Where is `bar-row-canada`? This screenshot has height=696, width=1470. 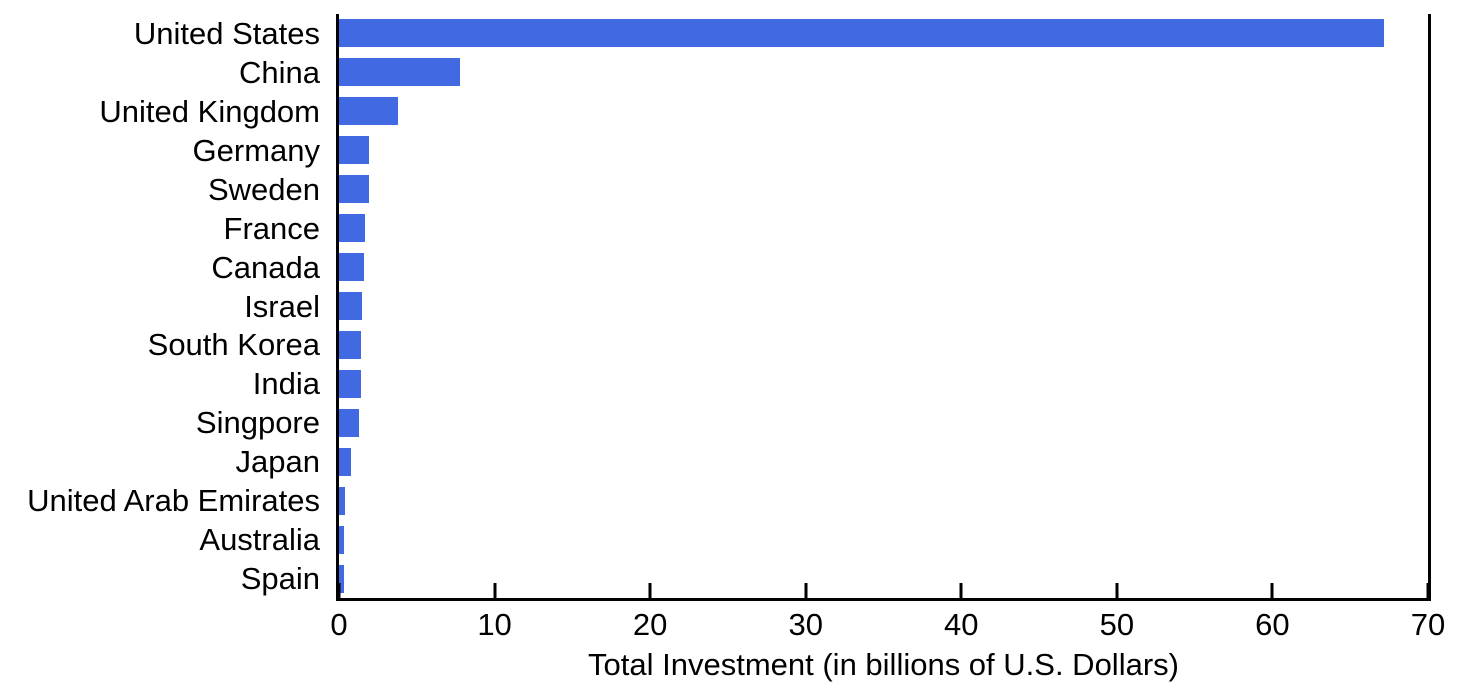
bar-row-canada is located at coordinates (883, 267).